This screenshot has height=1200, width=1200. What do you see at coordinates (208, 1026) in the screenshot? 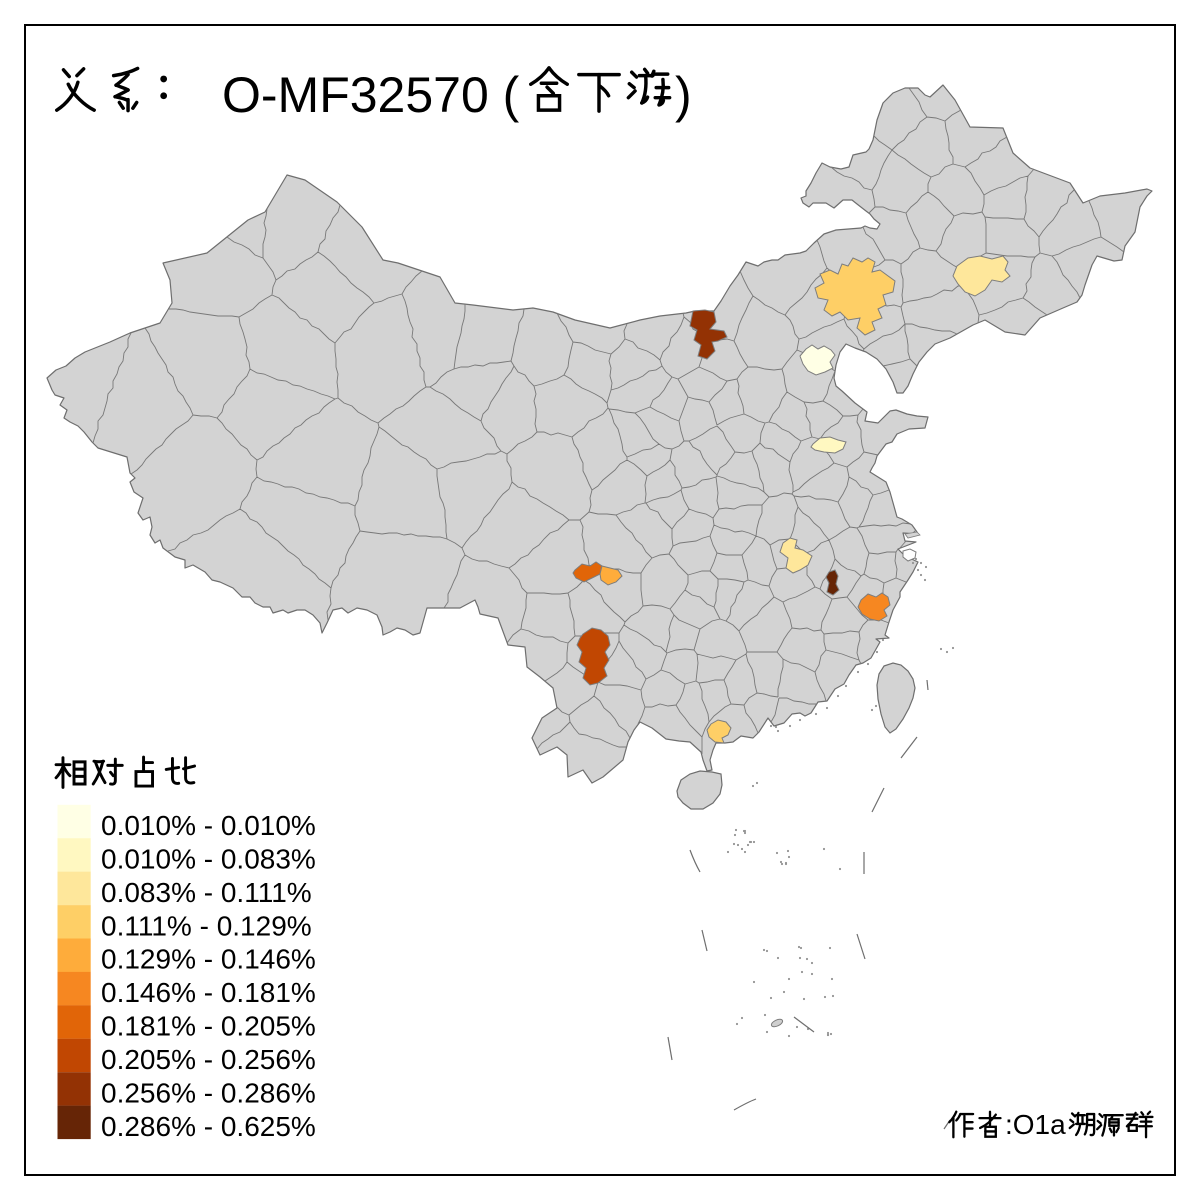
I see `svg-text: 0.181% - 0.205%` at bounding box center [208, 1026].